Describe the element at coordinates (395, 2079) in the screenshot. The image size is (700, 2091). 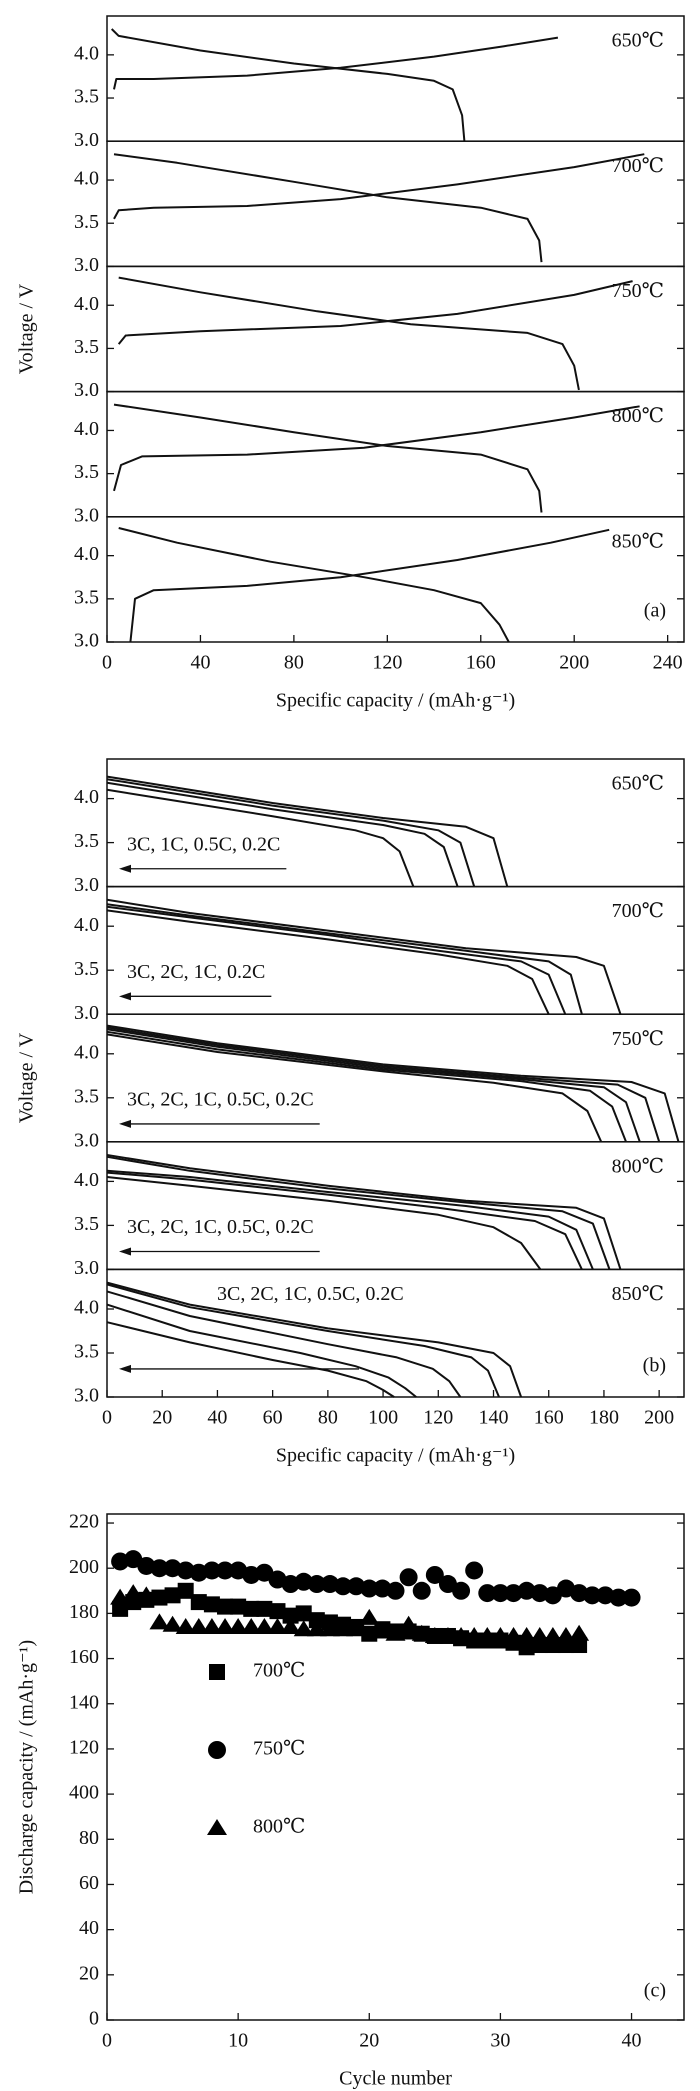
I see `x-axis-label: Cycle number` at that location.